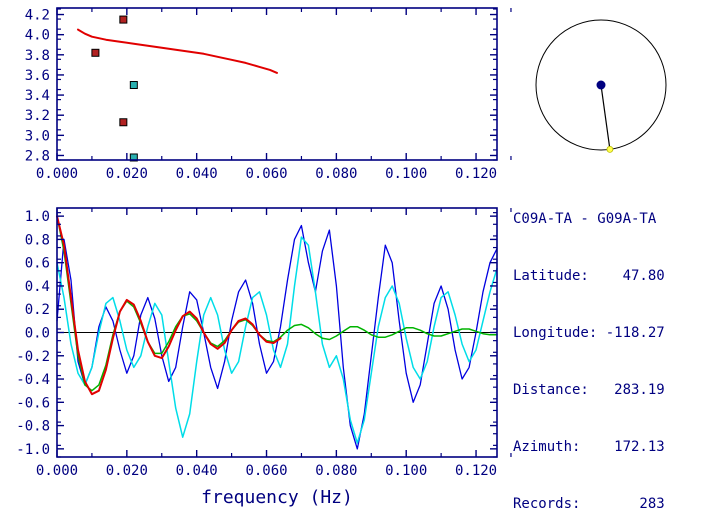  I want to click on y-tick-label: -0.4, so click(33, 380).